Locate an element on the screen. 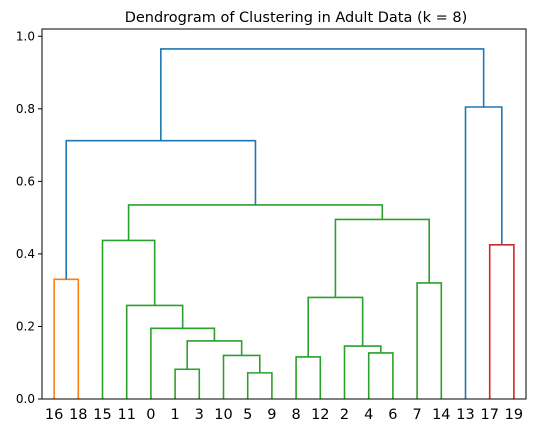 The width and height of the screenshot is (547, 434). leaf-label: 14 is located at coordinates (441, 415).